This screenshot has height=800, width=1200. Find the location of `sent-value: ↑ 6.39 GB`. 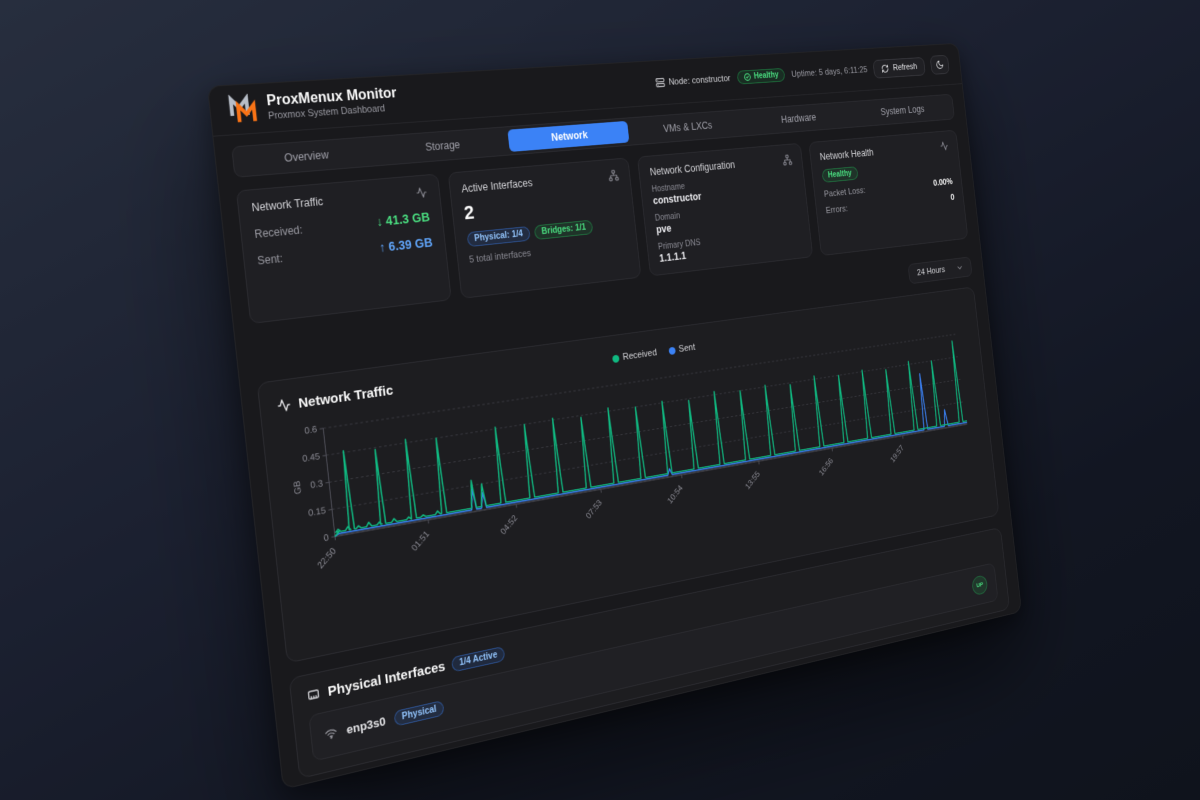

sent-value: ↑ 6.39 GB is located at coordinates (406, 245).